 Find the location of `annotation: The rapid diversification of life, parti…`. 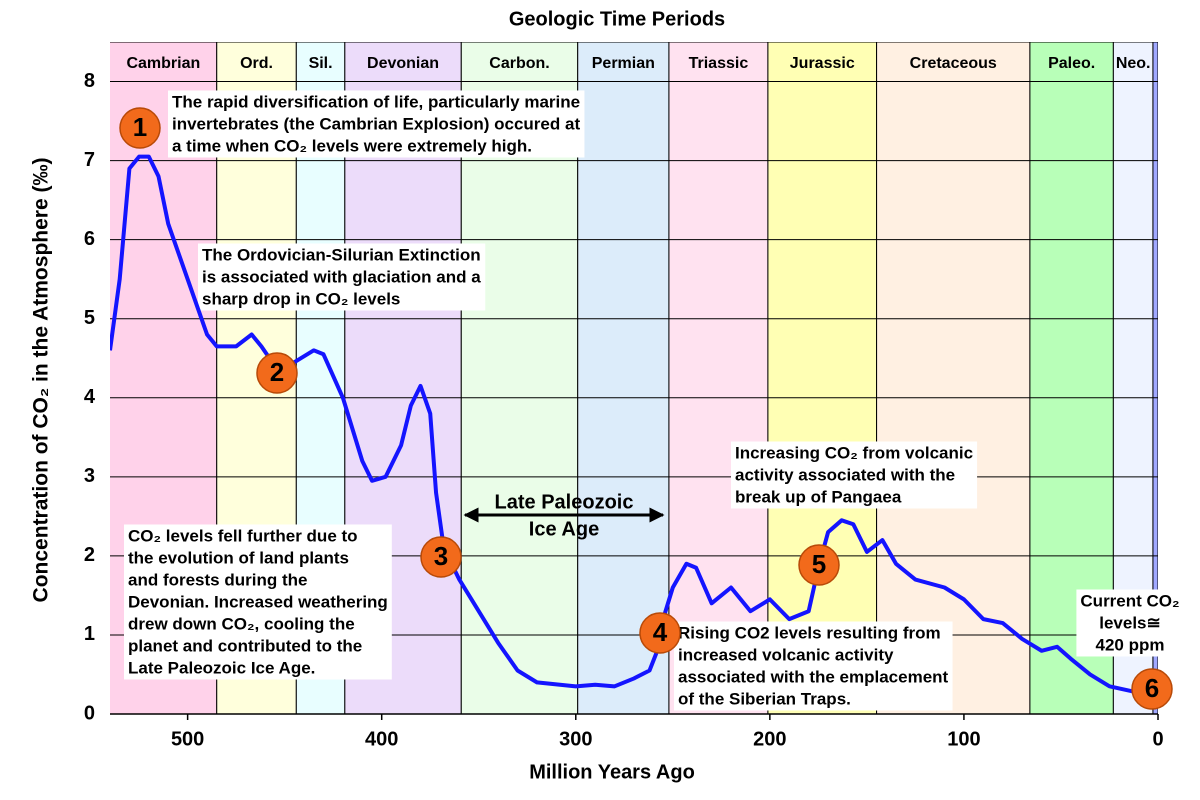

annotation: The rapid diversification of life, parti… is located at coordinates (376, 124).